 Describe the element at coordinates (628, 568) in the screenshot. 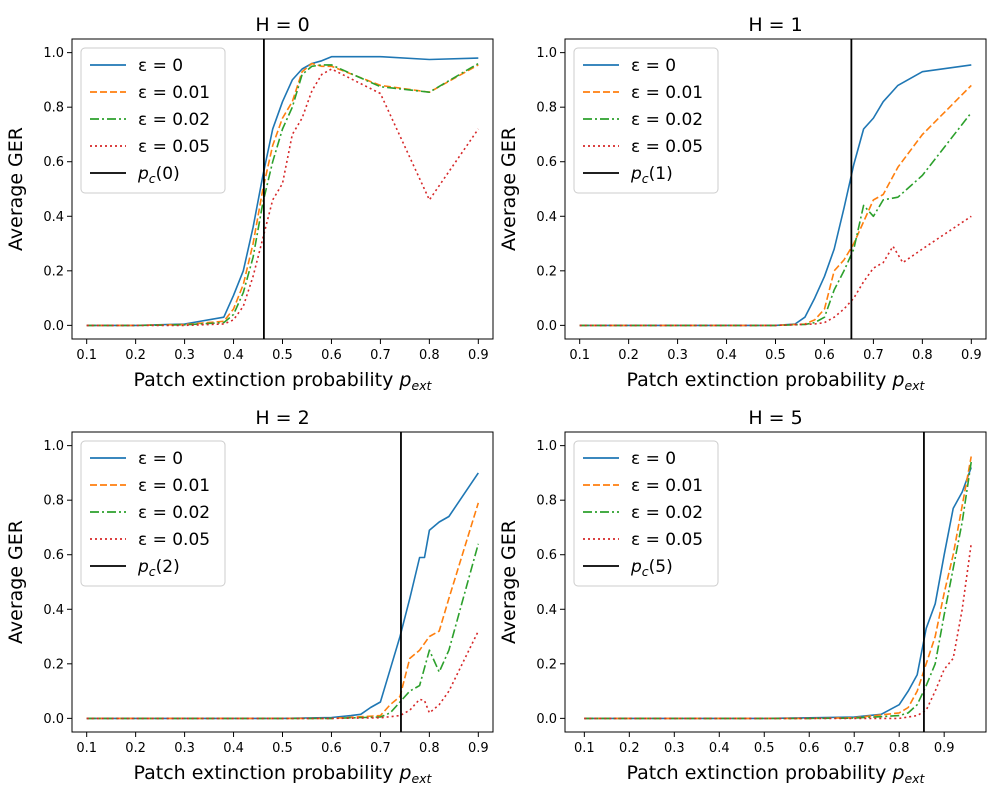

I see `legend-entry: pc(5)` at that location.